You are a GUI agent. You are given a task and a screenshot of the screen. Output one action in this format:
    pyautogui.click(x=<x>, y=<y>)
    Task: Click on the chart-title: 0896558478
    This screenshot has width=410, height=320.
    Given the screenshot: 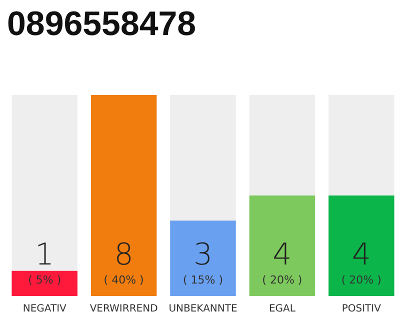 What is the action you would take?
    pyautogui.click(x=101, y=24)
    